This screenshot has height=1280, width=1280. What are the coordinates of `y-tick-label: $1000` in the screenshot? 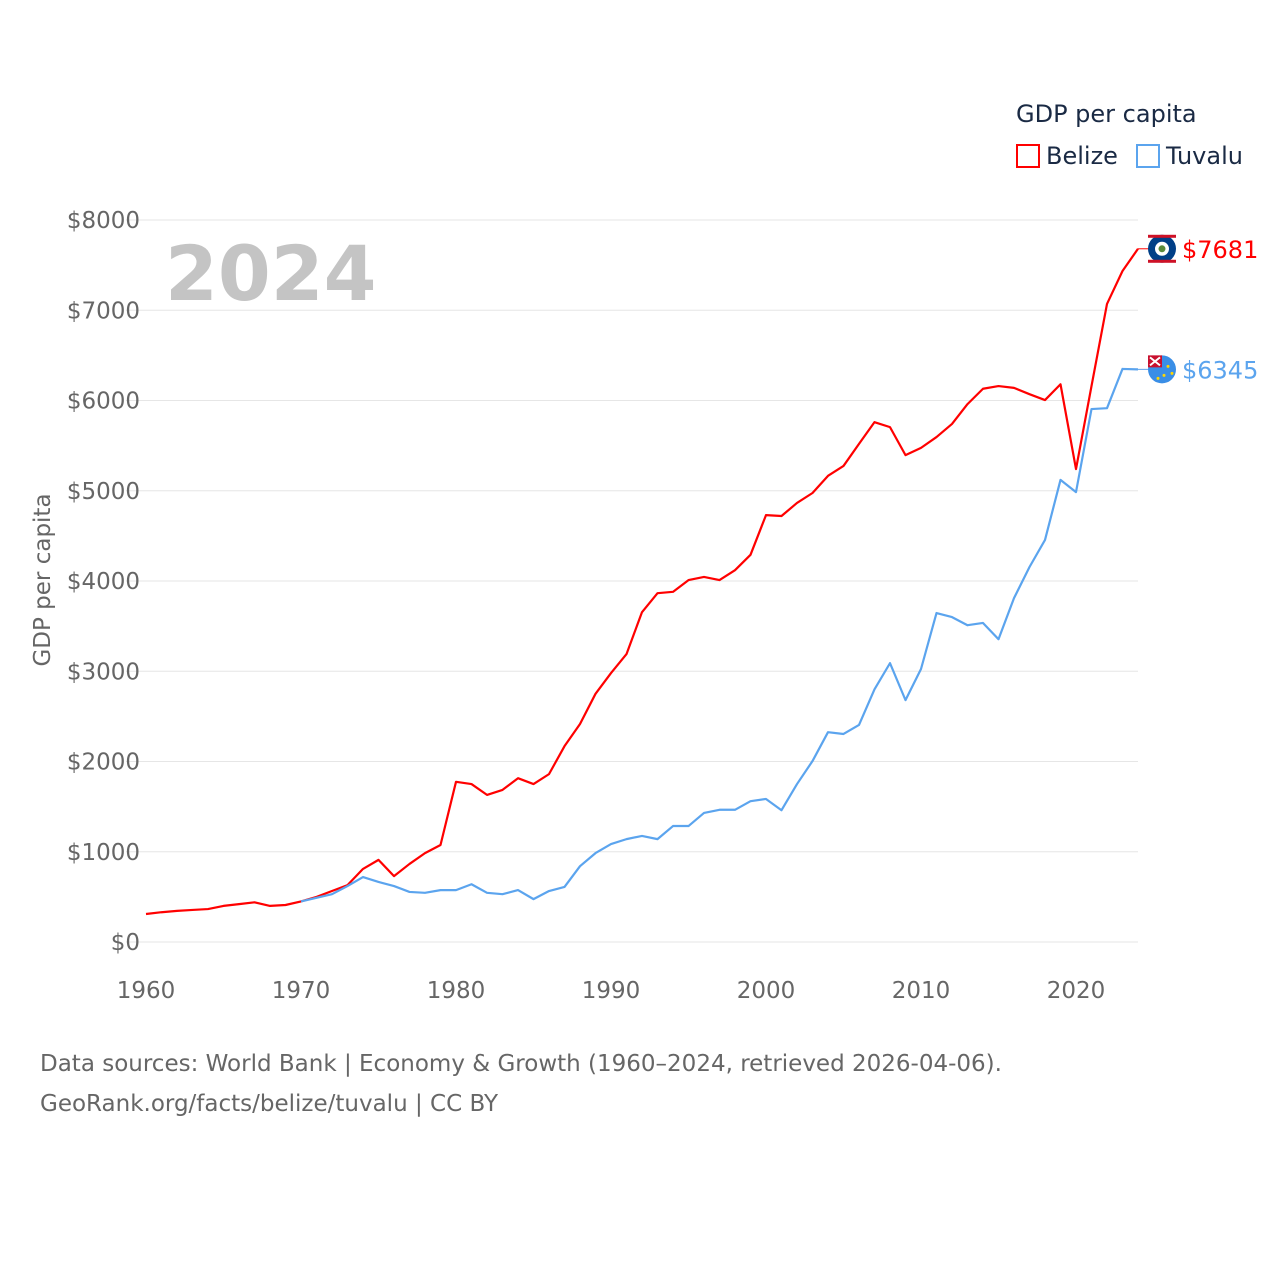 It's located at (103, 853).